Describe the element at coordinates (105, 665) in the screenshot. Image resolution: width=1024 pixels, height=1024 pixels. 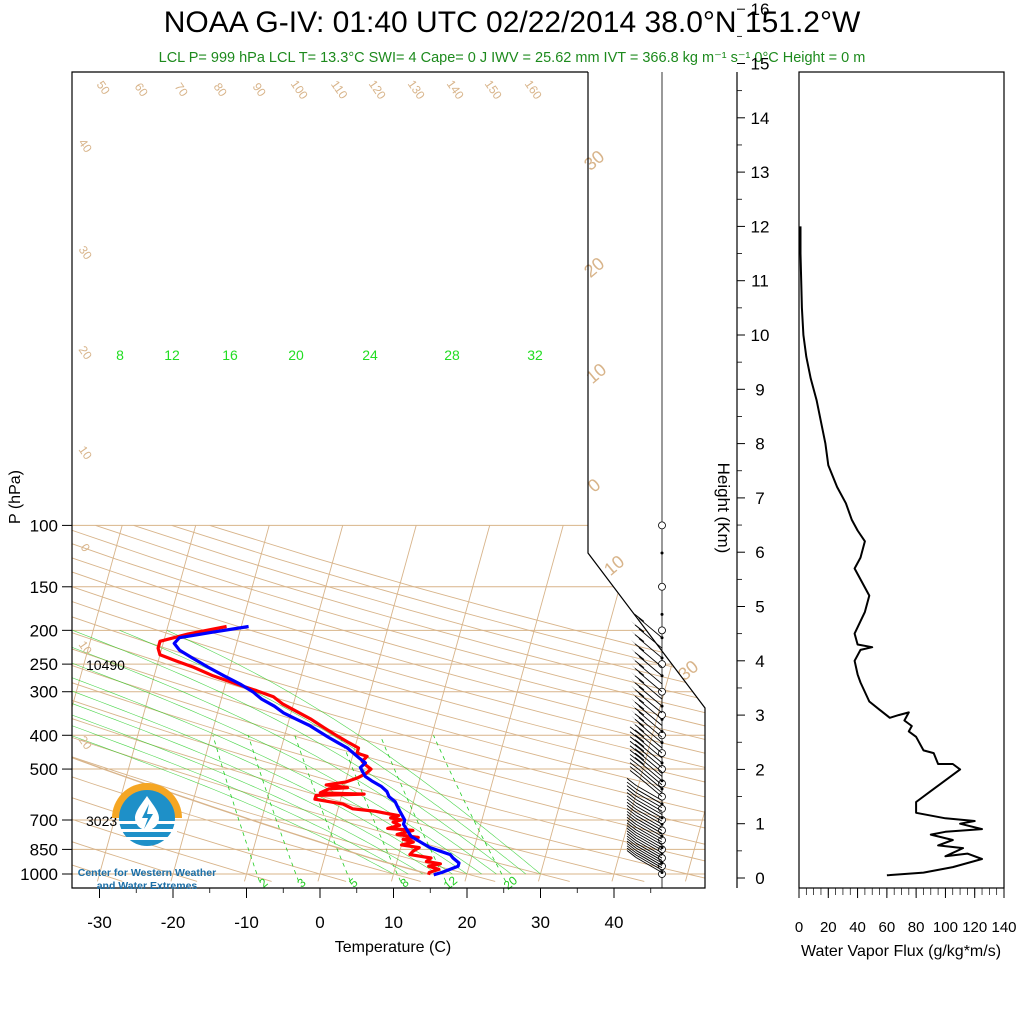
I see `geopotential-height-label: 10490` at that location.